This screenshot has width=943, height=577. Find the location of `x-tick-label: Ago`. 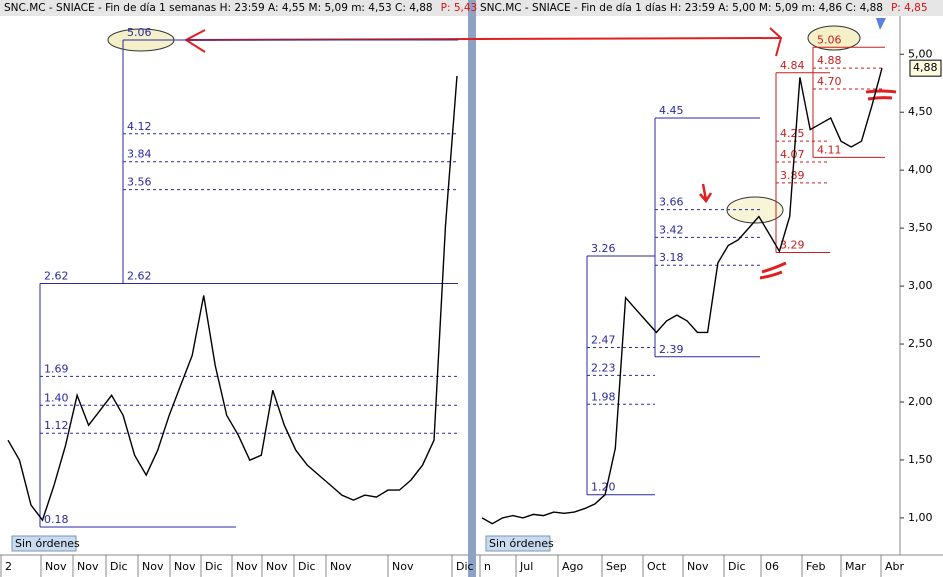

x-tick-label: Ago is located at coordinates (573, 566).